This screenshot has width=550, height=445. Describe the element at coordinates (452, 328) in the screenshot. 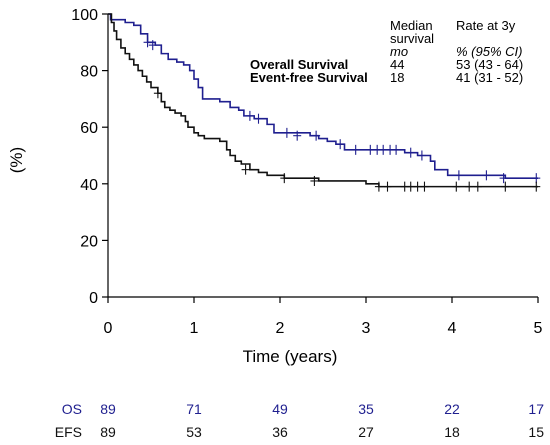

I see `x-tick-label: 4` at that location.